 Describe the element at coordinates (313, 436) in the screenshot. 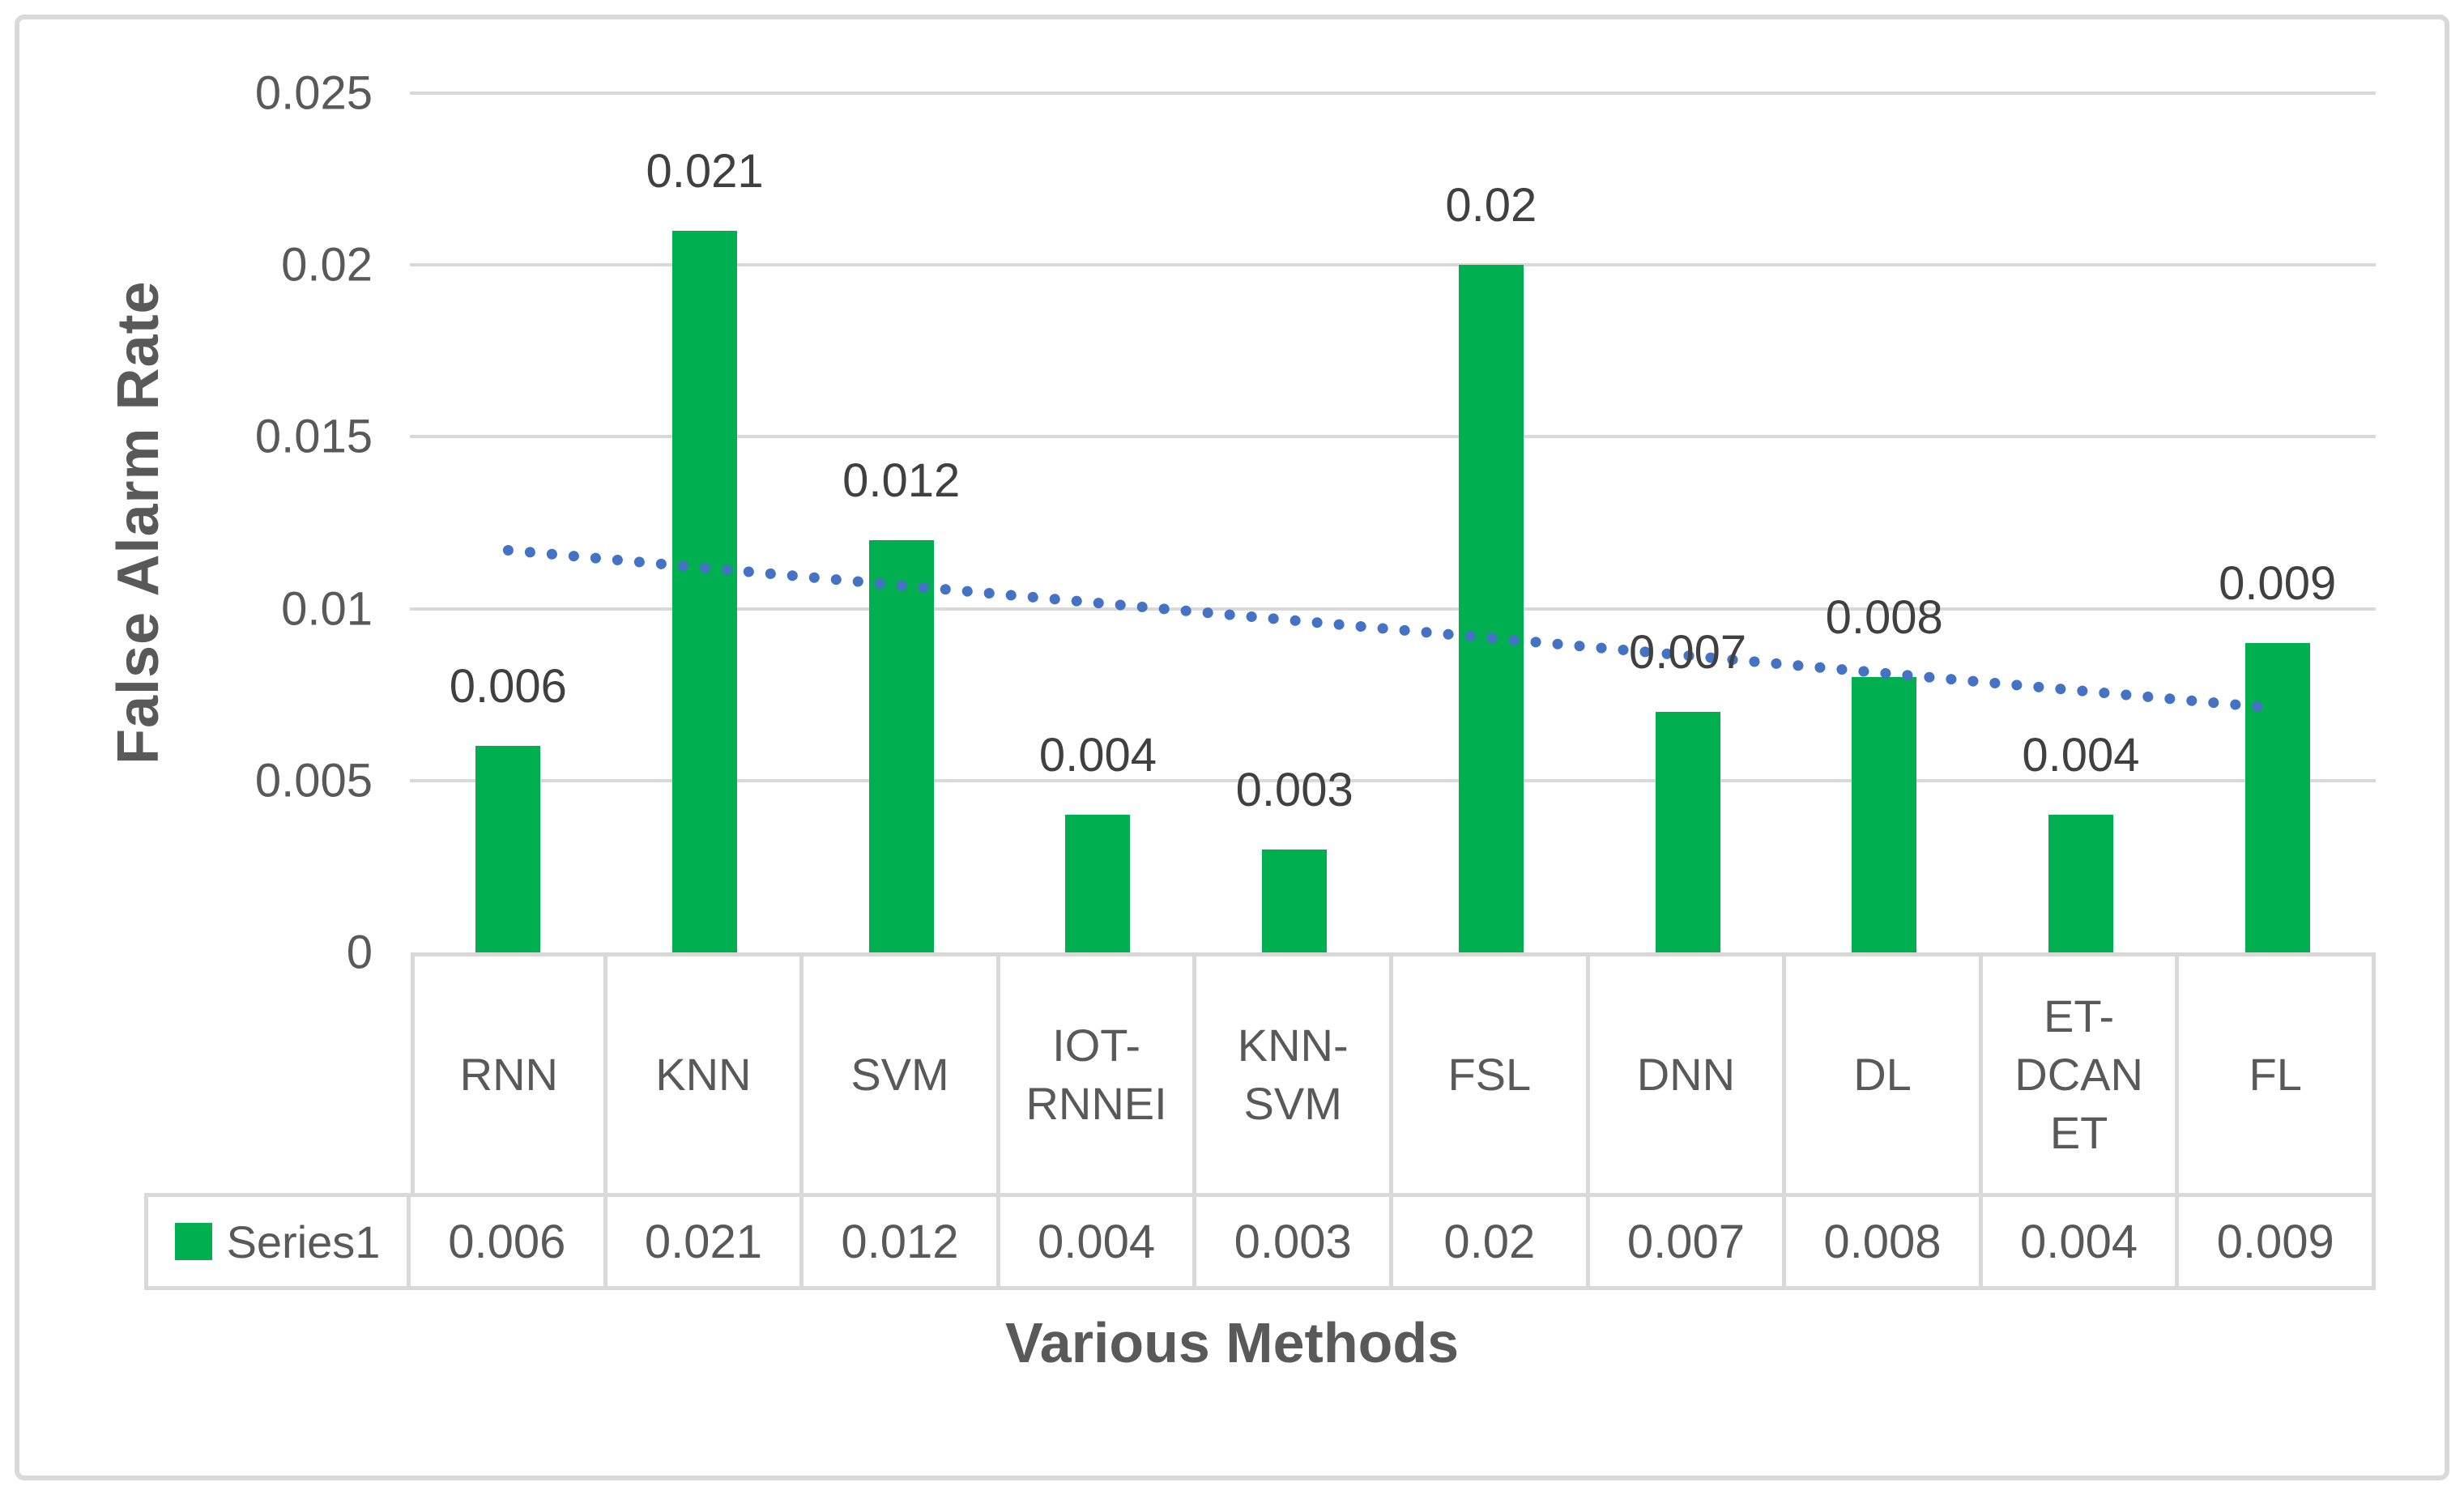

I see `y-tick-label: 0.015` at that location.